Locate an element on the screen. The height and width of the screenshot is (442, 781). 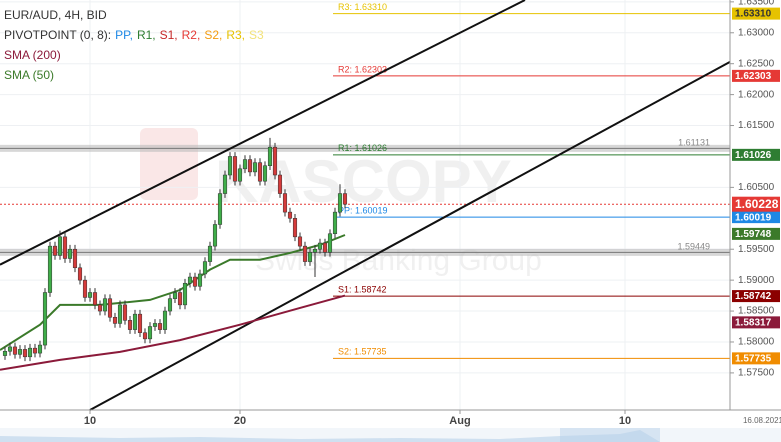
pivot-legend-item: S3 is located at coordinates (256, 35).